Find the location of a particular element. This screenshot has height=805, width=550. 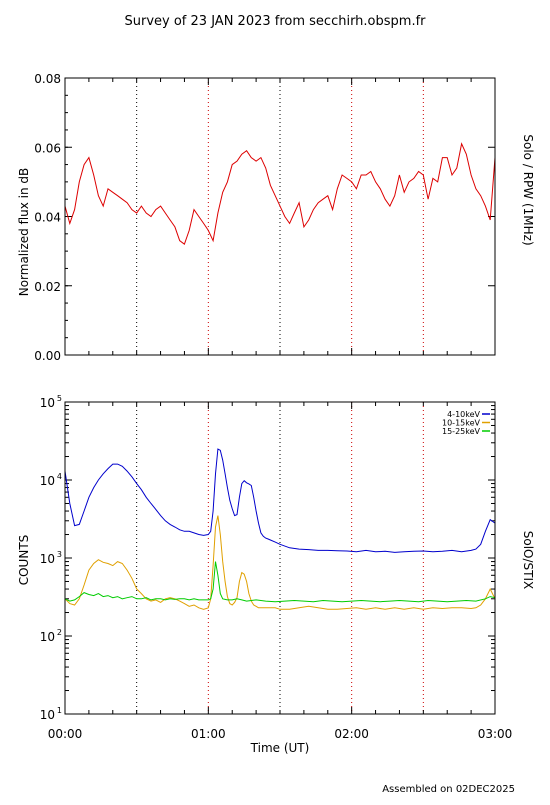

stix-xtick-label: 00:00 is located at coordinates (65, 734).